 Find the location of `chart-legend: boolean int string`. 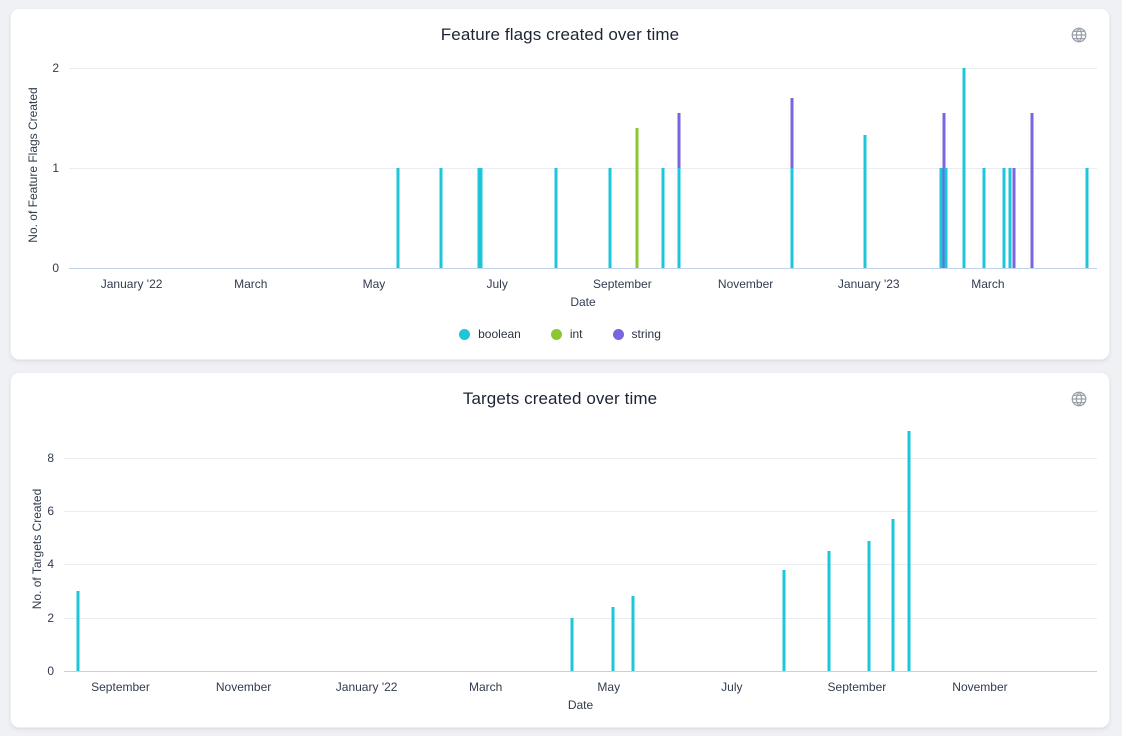

chart-legend: boolean int string is located at coordinates (560, 334).